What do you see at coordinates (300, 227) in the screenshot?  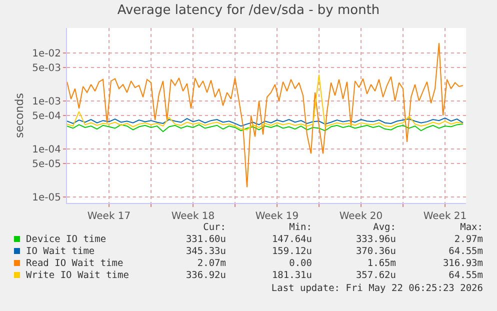 I see `text: Min:` at bounding box center [300, 227].